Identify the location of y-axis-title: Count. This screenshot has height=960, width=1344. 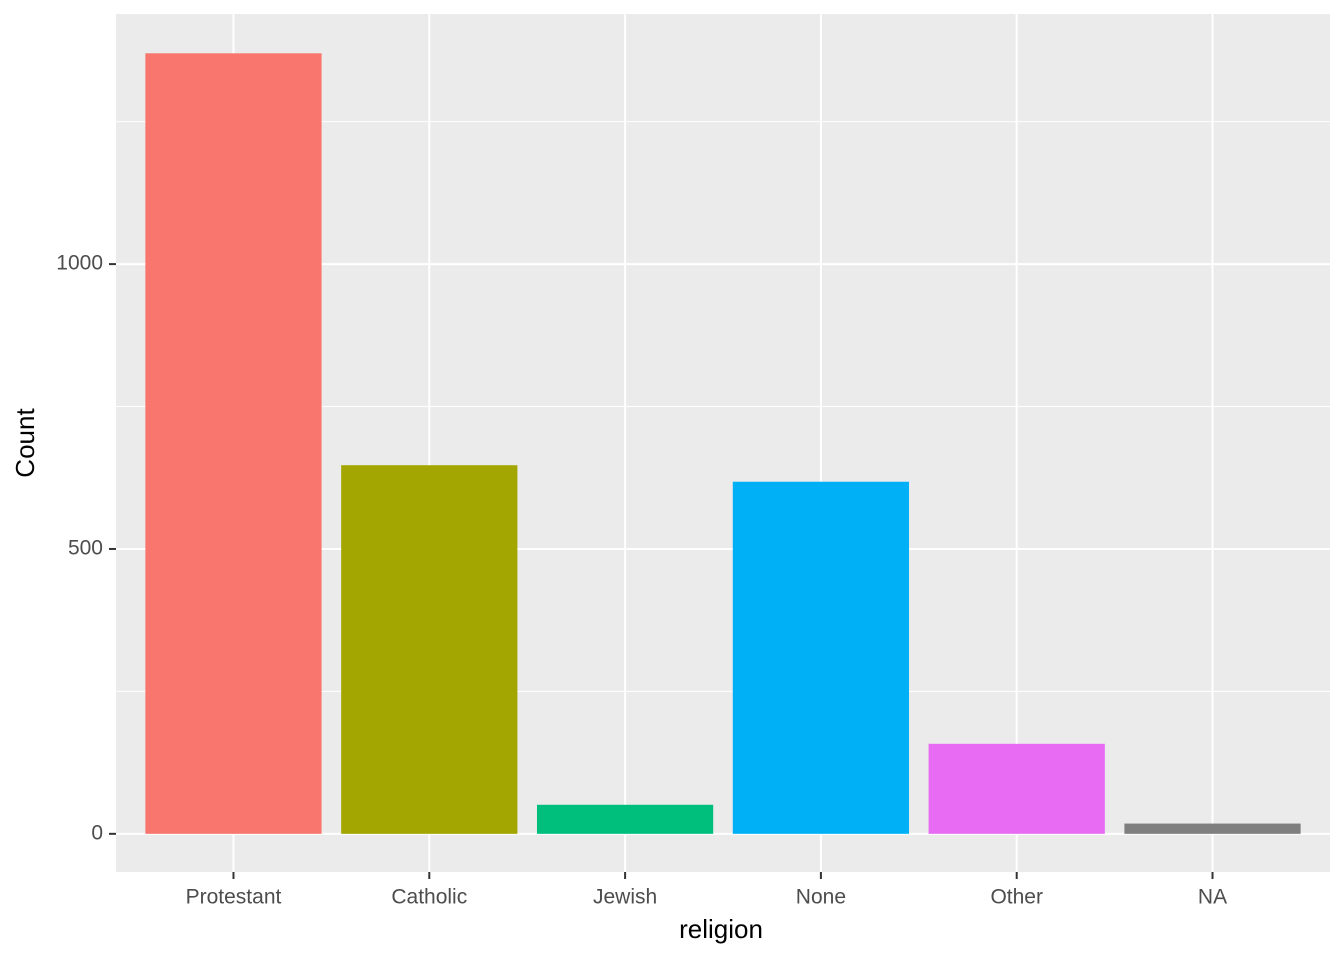
(25, 443).